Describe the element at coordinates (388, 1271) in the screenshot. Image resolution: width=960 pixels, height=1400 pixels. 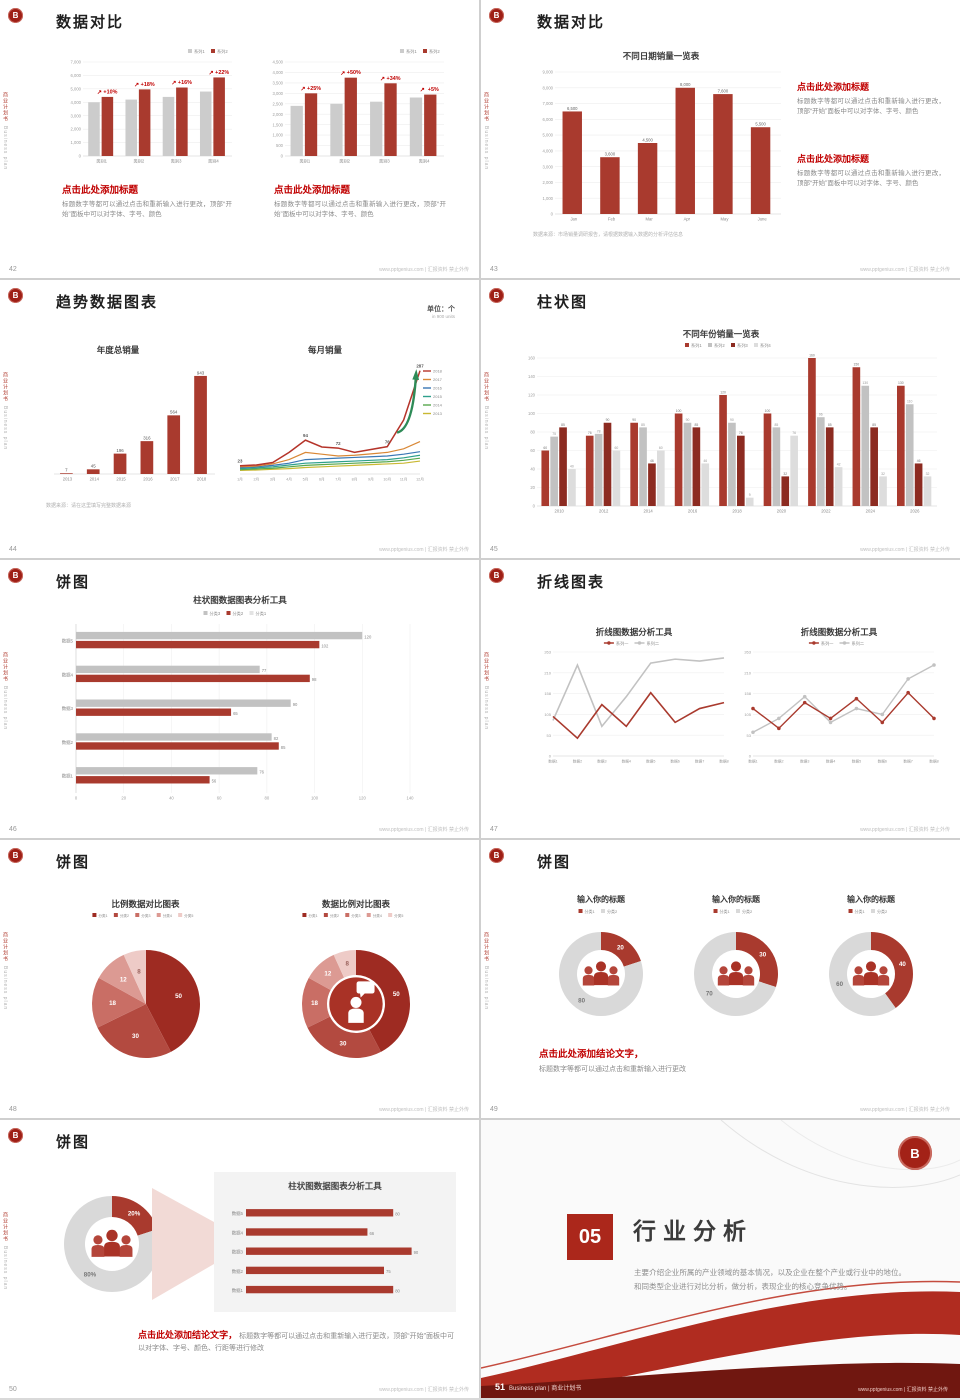
I see `svg-text: 75` at that location.